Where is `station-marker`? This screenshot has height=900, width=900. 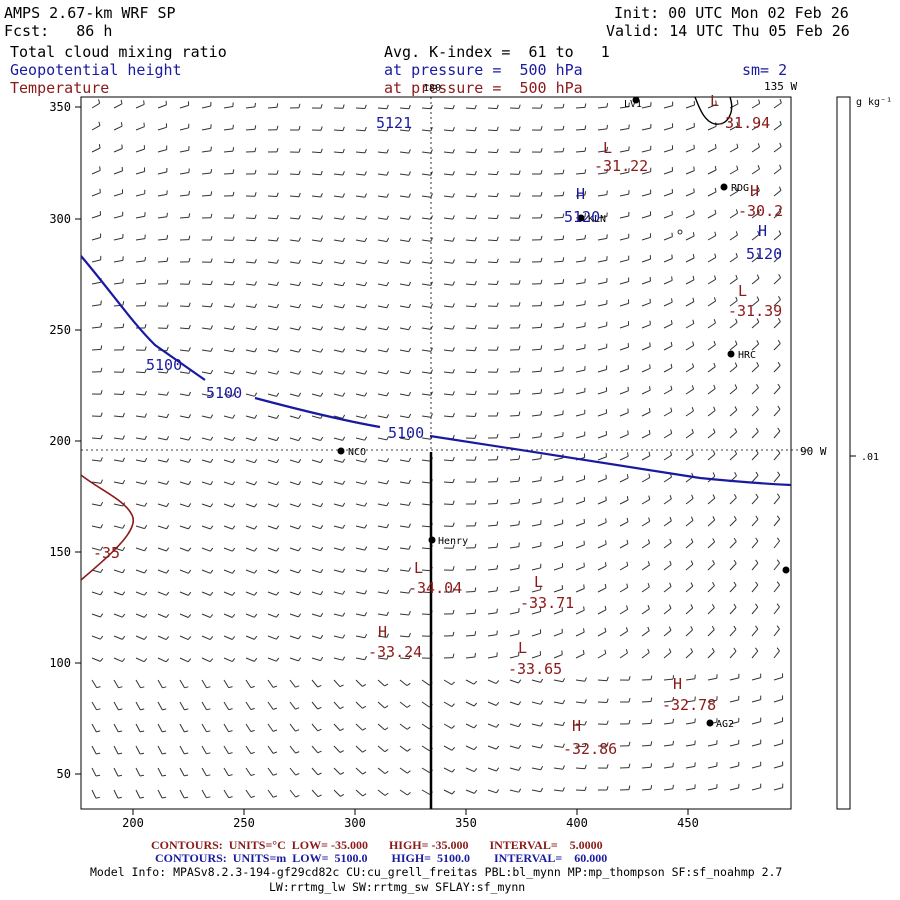 station-marker is located at coordinates (724, 187).